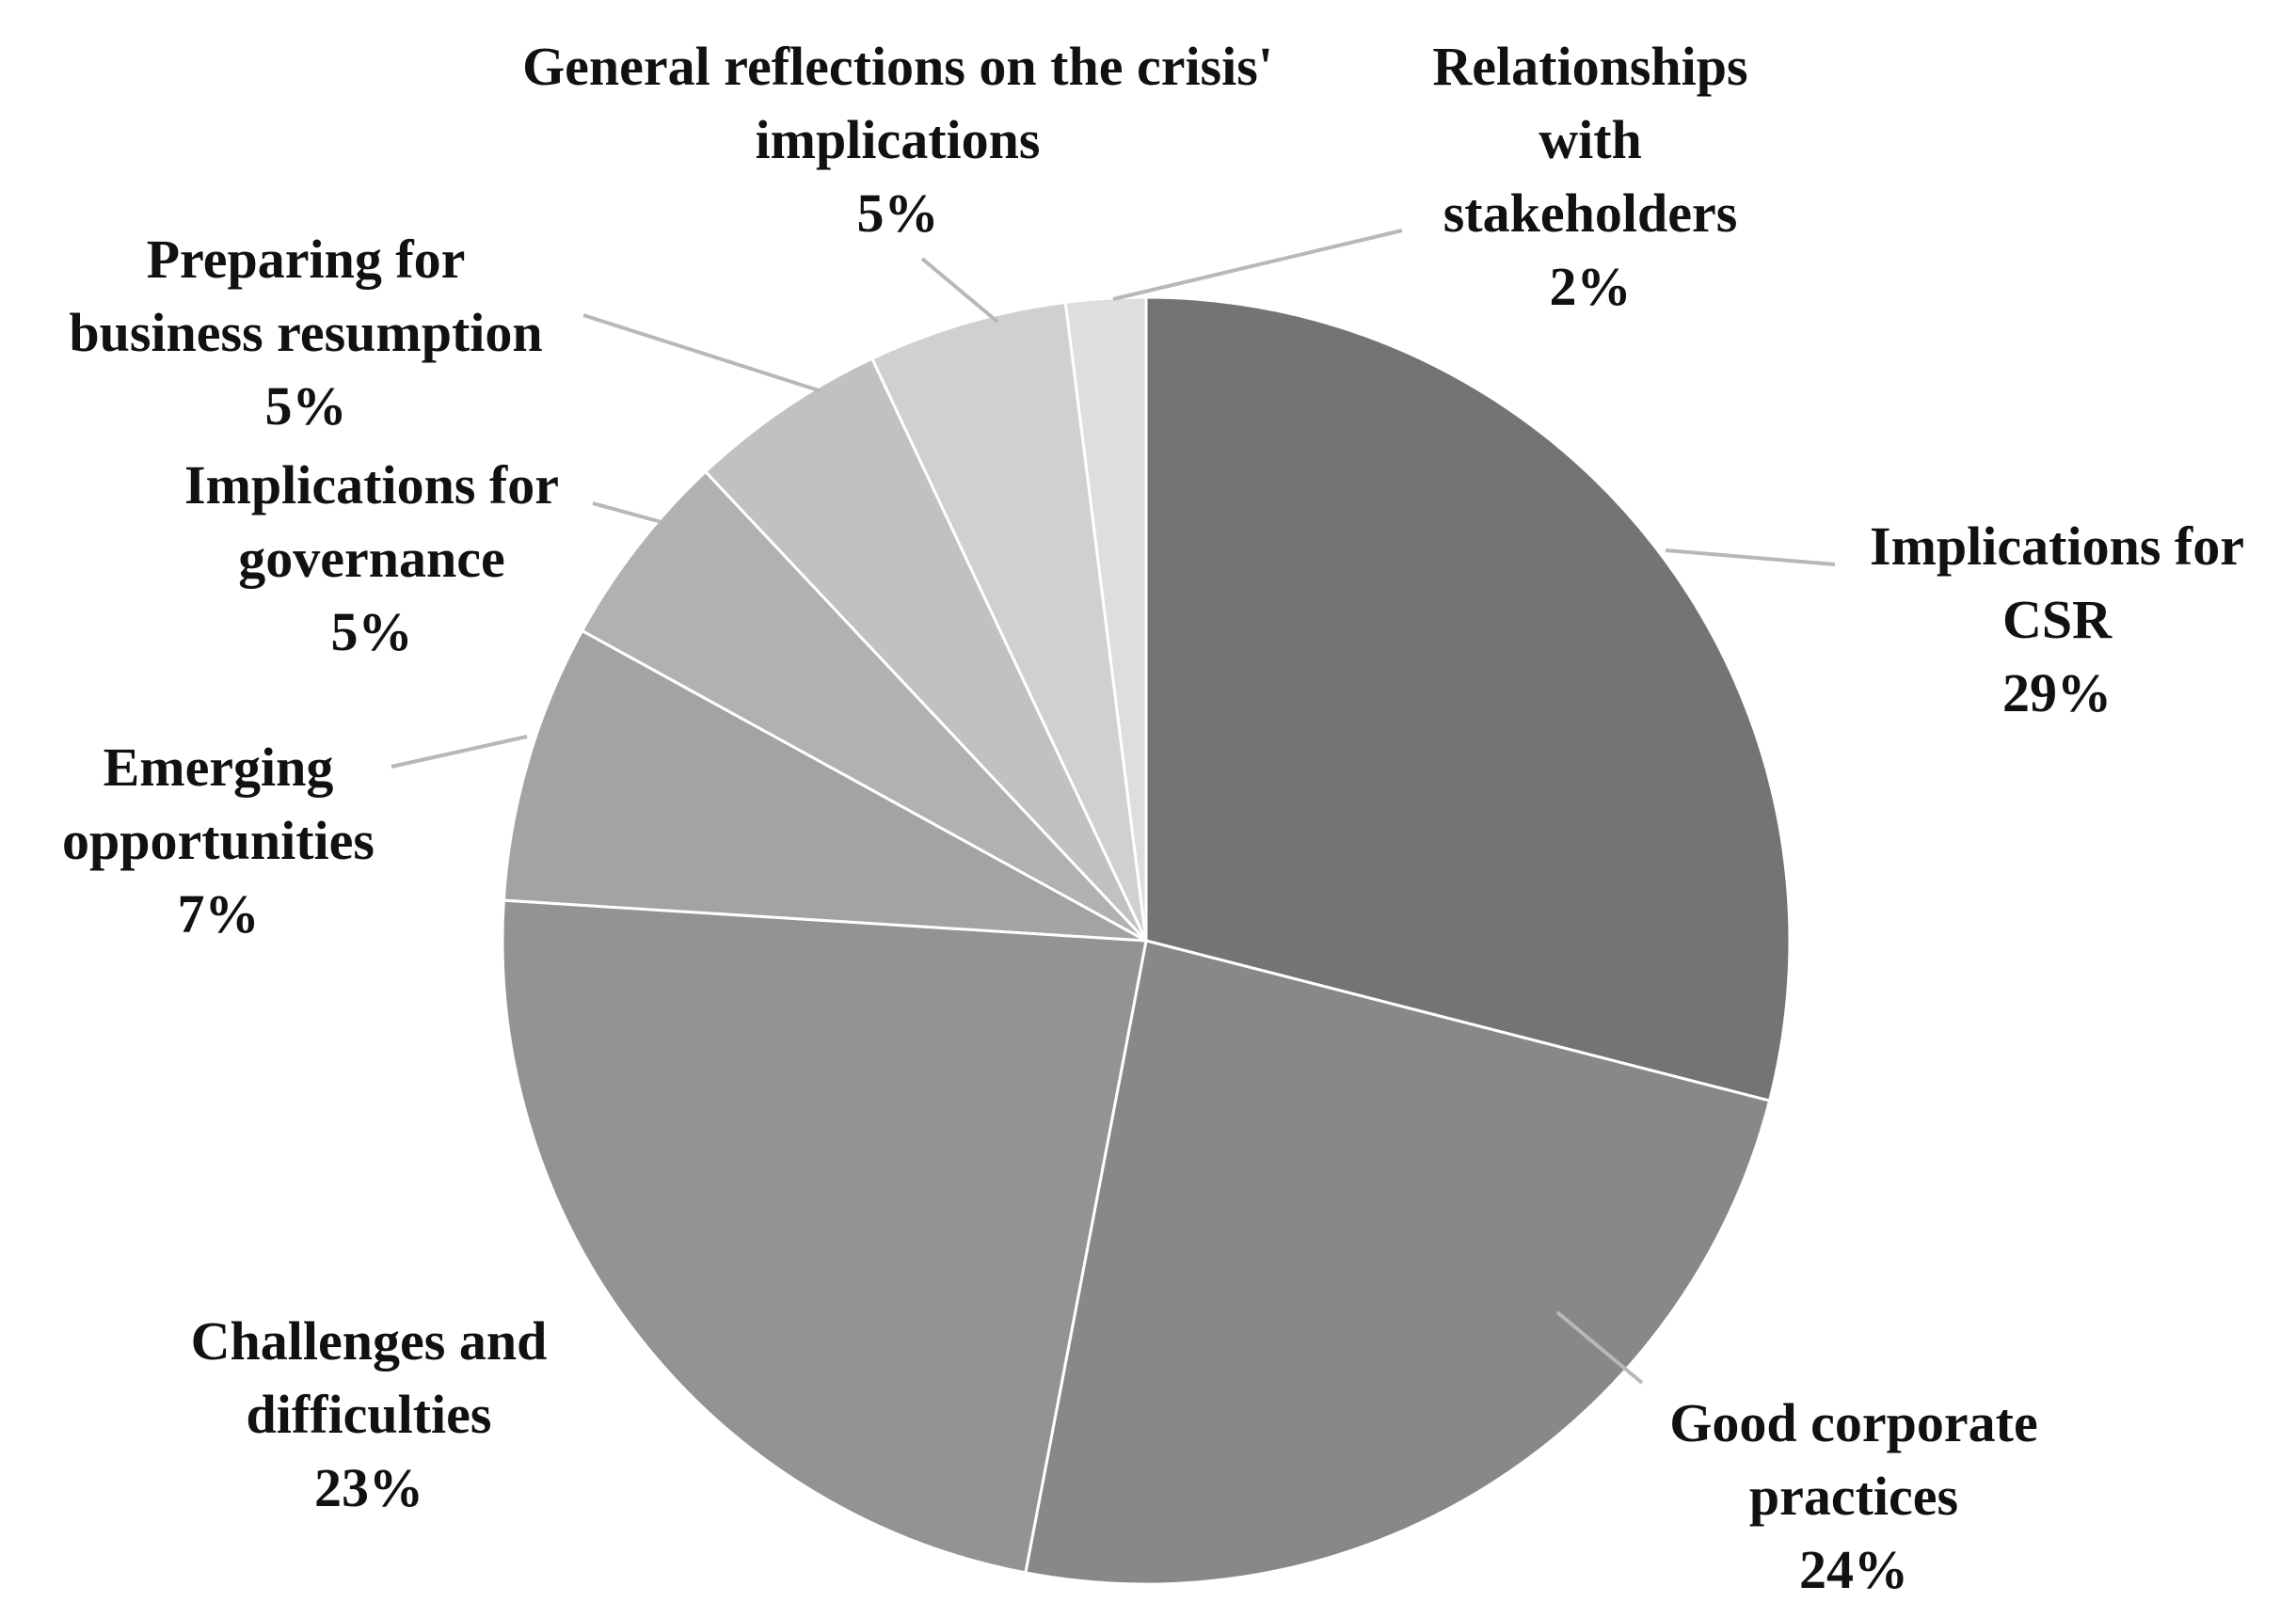 The height and width of the screenshot is (1618, 2296). I want to click on slice-category-label: stakeholders, so click(1590, 213).